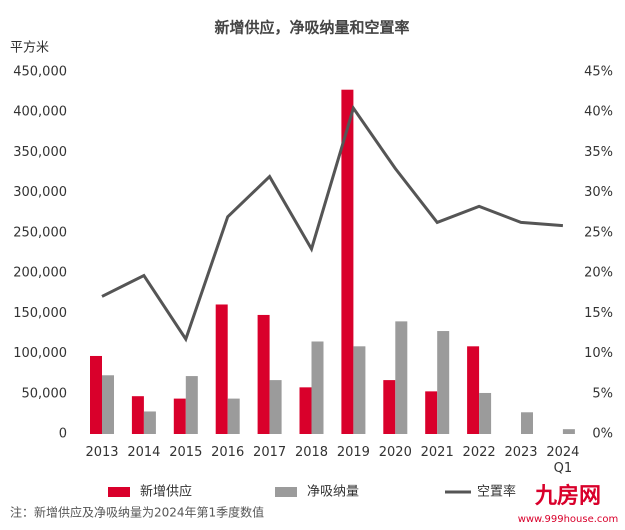  What do you see at coordinates (311, 452) in the screenshot?
I see `x-tick-label: 2018` at bounding box center [311, 452].